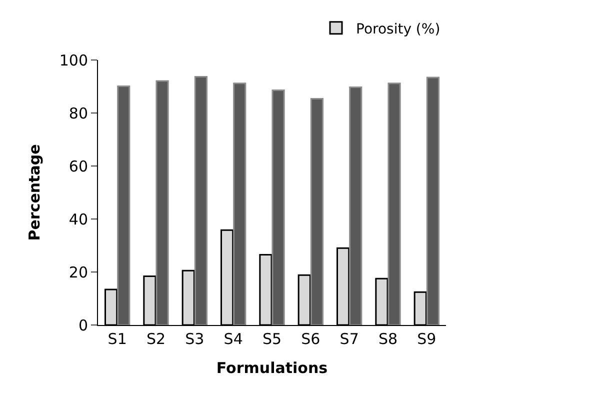 The height and width of the screenshot is (408, 596). I want to click on x-tick-label: S3, so click(194, 339).